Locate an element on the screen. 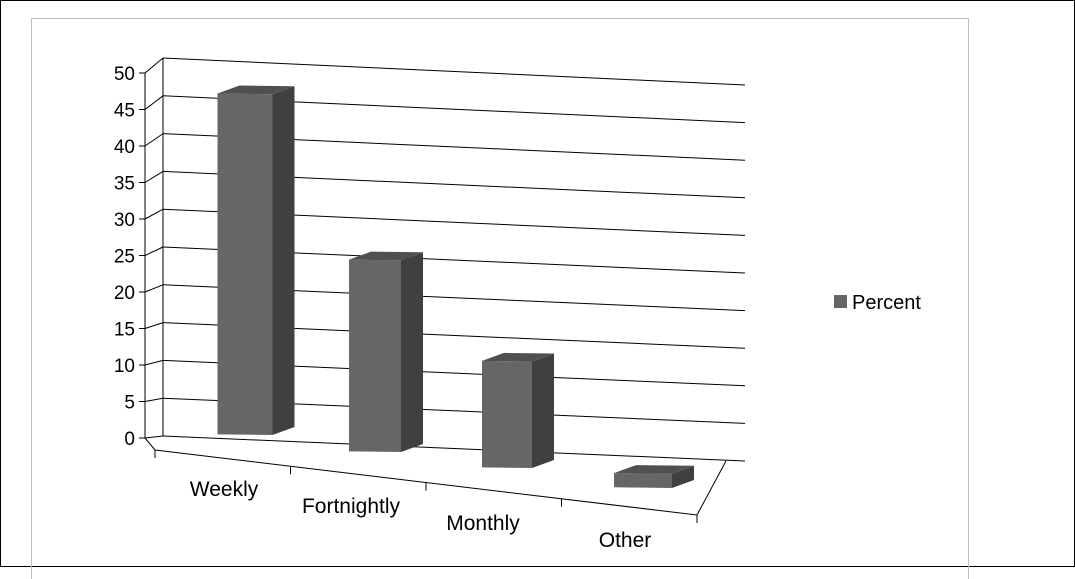 The width and height of the screenshot is (1075, 579). bar-weekly is located at coordinates (256, 260).